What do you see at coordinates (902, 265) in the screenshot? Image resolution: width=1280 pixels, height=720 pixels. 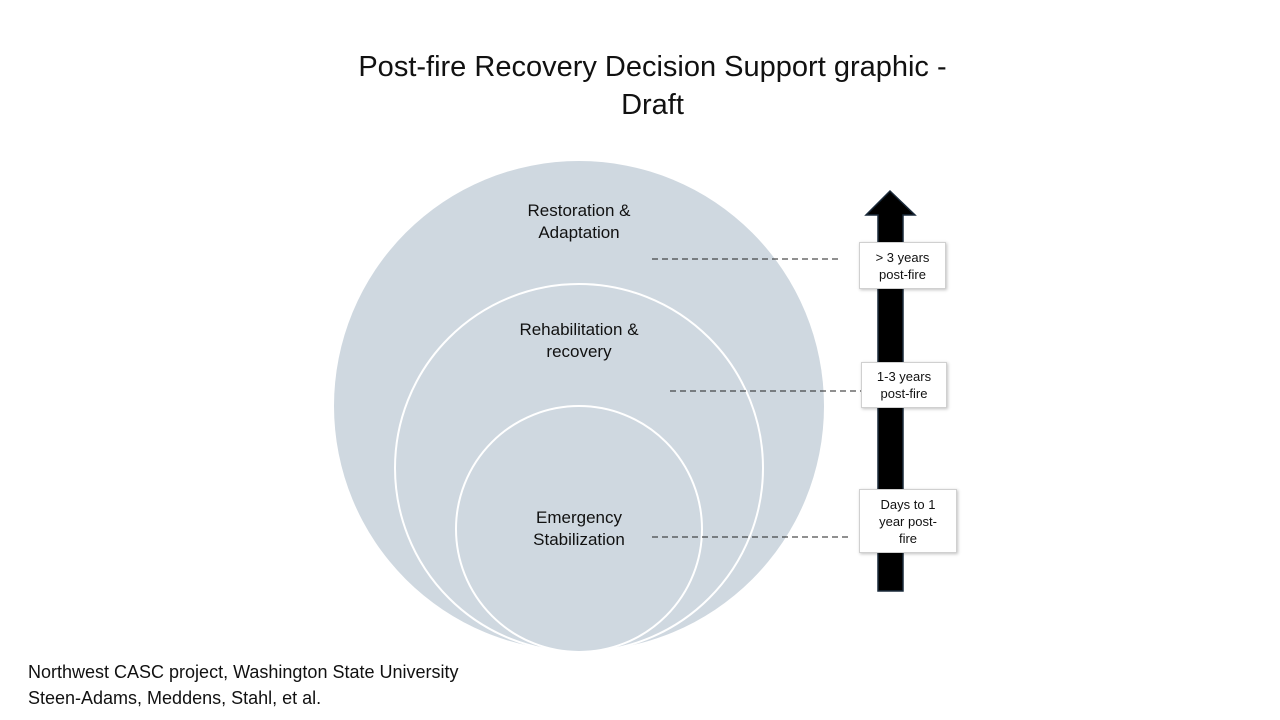 I see `timeframe-box-over-3-years: > 3 years post-fire` at bounding box center [902, 265].